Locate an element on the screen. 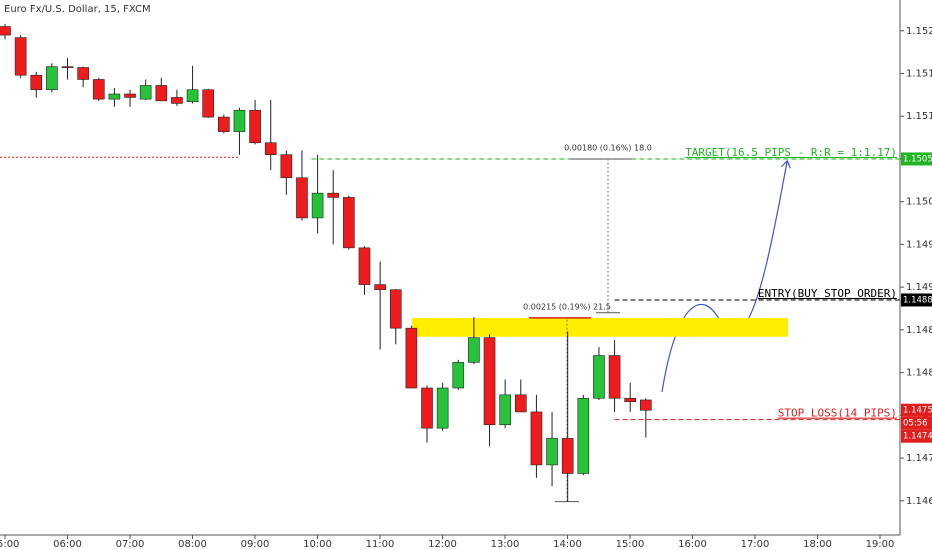 Image resolution: width=932 pixels, height=550 pixels. level-label: ENTRY(BUY STOP ORDER) is located at coordinates (827, 293).